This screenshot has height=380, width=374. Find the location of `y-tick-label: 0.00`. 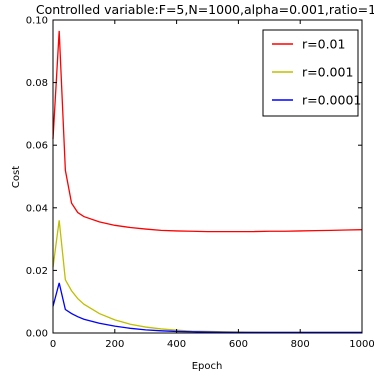

y-tick-label: 0.00 is located at coordinates (37, 334).